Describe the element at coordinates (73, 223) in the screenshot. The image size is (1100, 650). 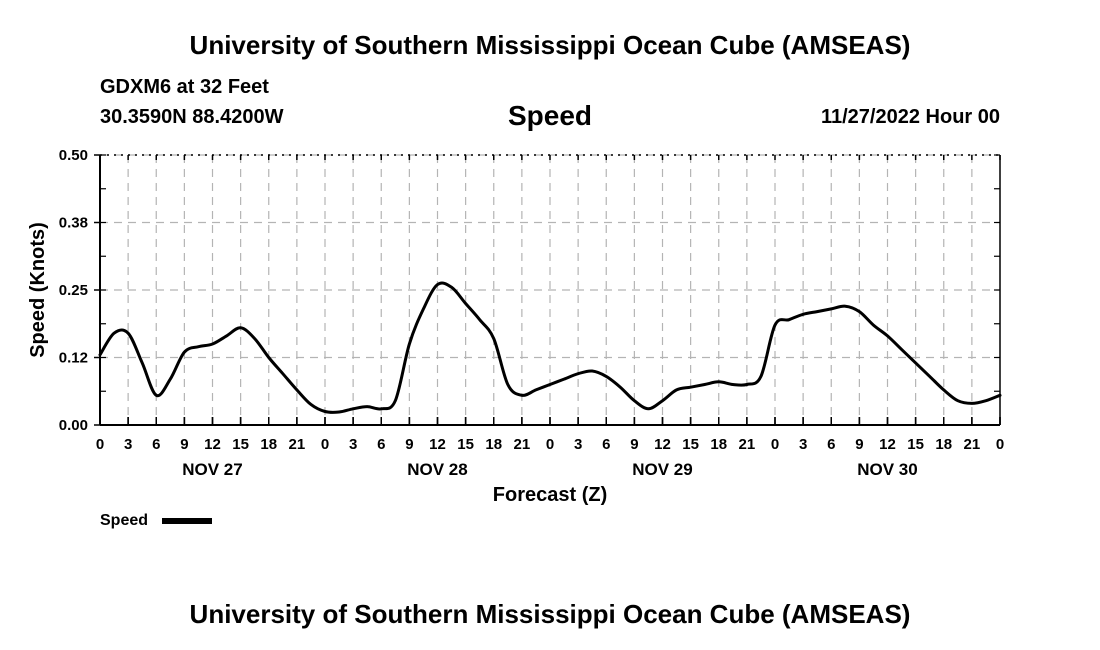
I see `y-tick-label: 0.38` at that location.